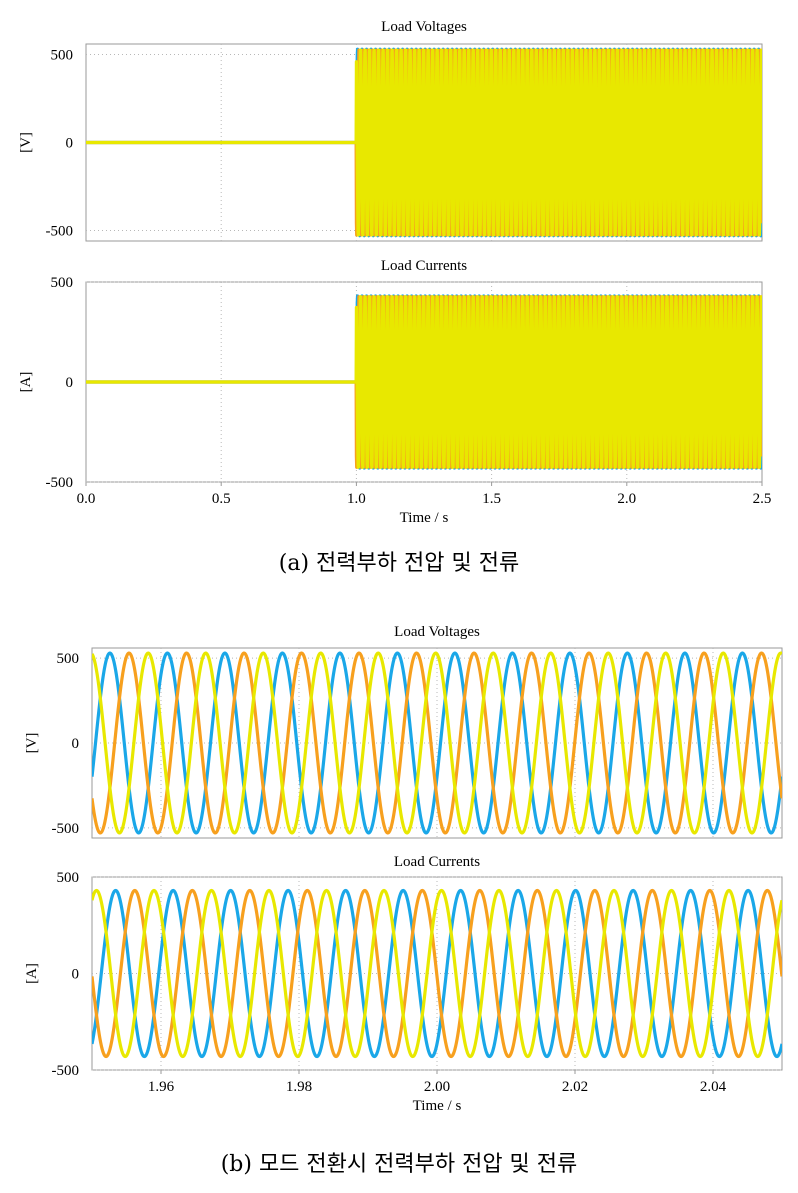 The width and height of the screenshot is (798, 1193). Describe the element at coordinates (626, 499) in the screenshot. I see `x-tick-label: 2.0` at that location.